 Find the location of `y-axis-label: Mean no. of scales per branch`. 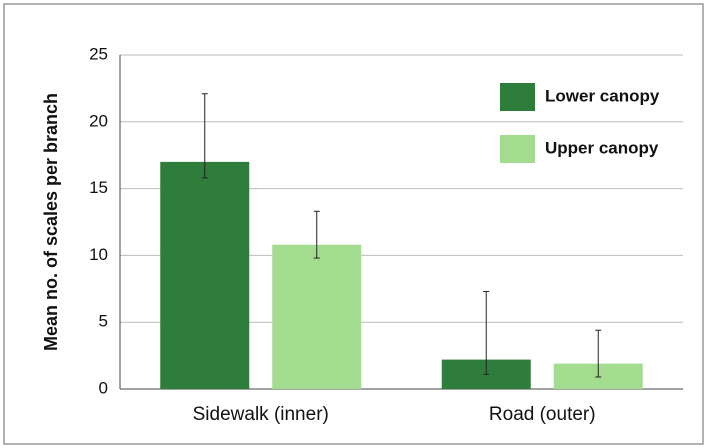

y-axis-label: Mean no. of scales per branch is located at coordinates (51, 222).